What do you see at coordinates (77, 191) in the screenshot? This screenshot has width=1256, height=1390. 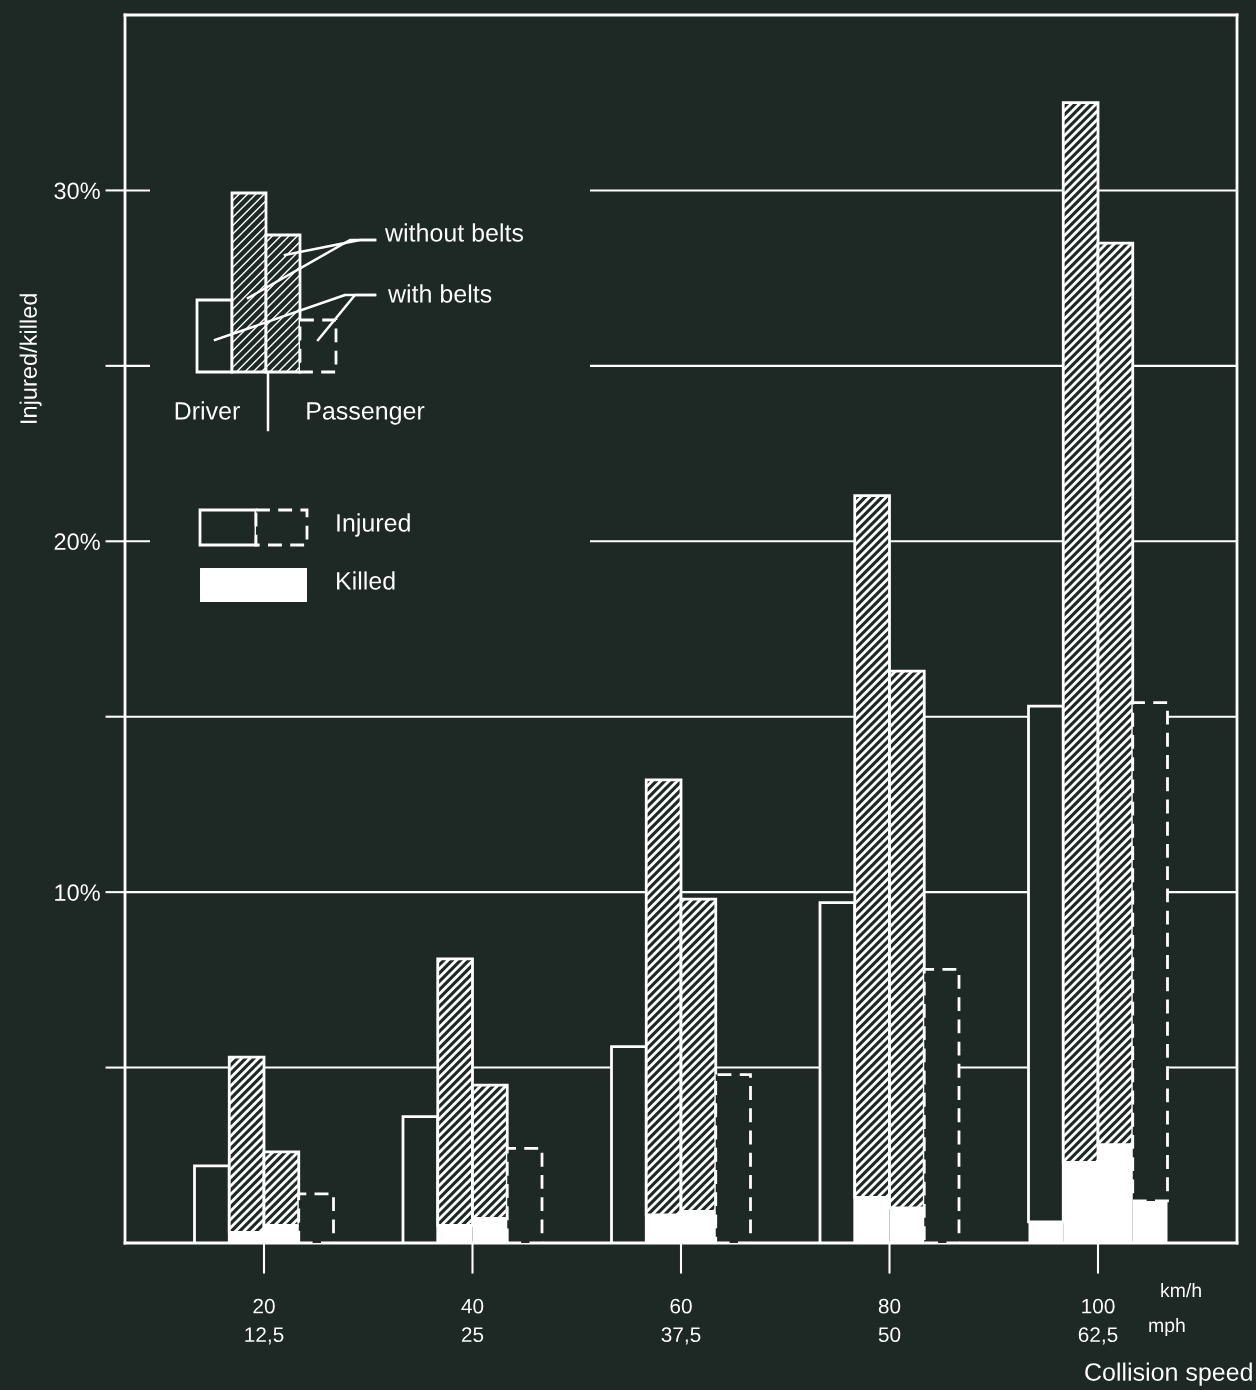 I see `y-tick-label: 30%` at bounding box center [77, 191].